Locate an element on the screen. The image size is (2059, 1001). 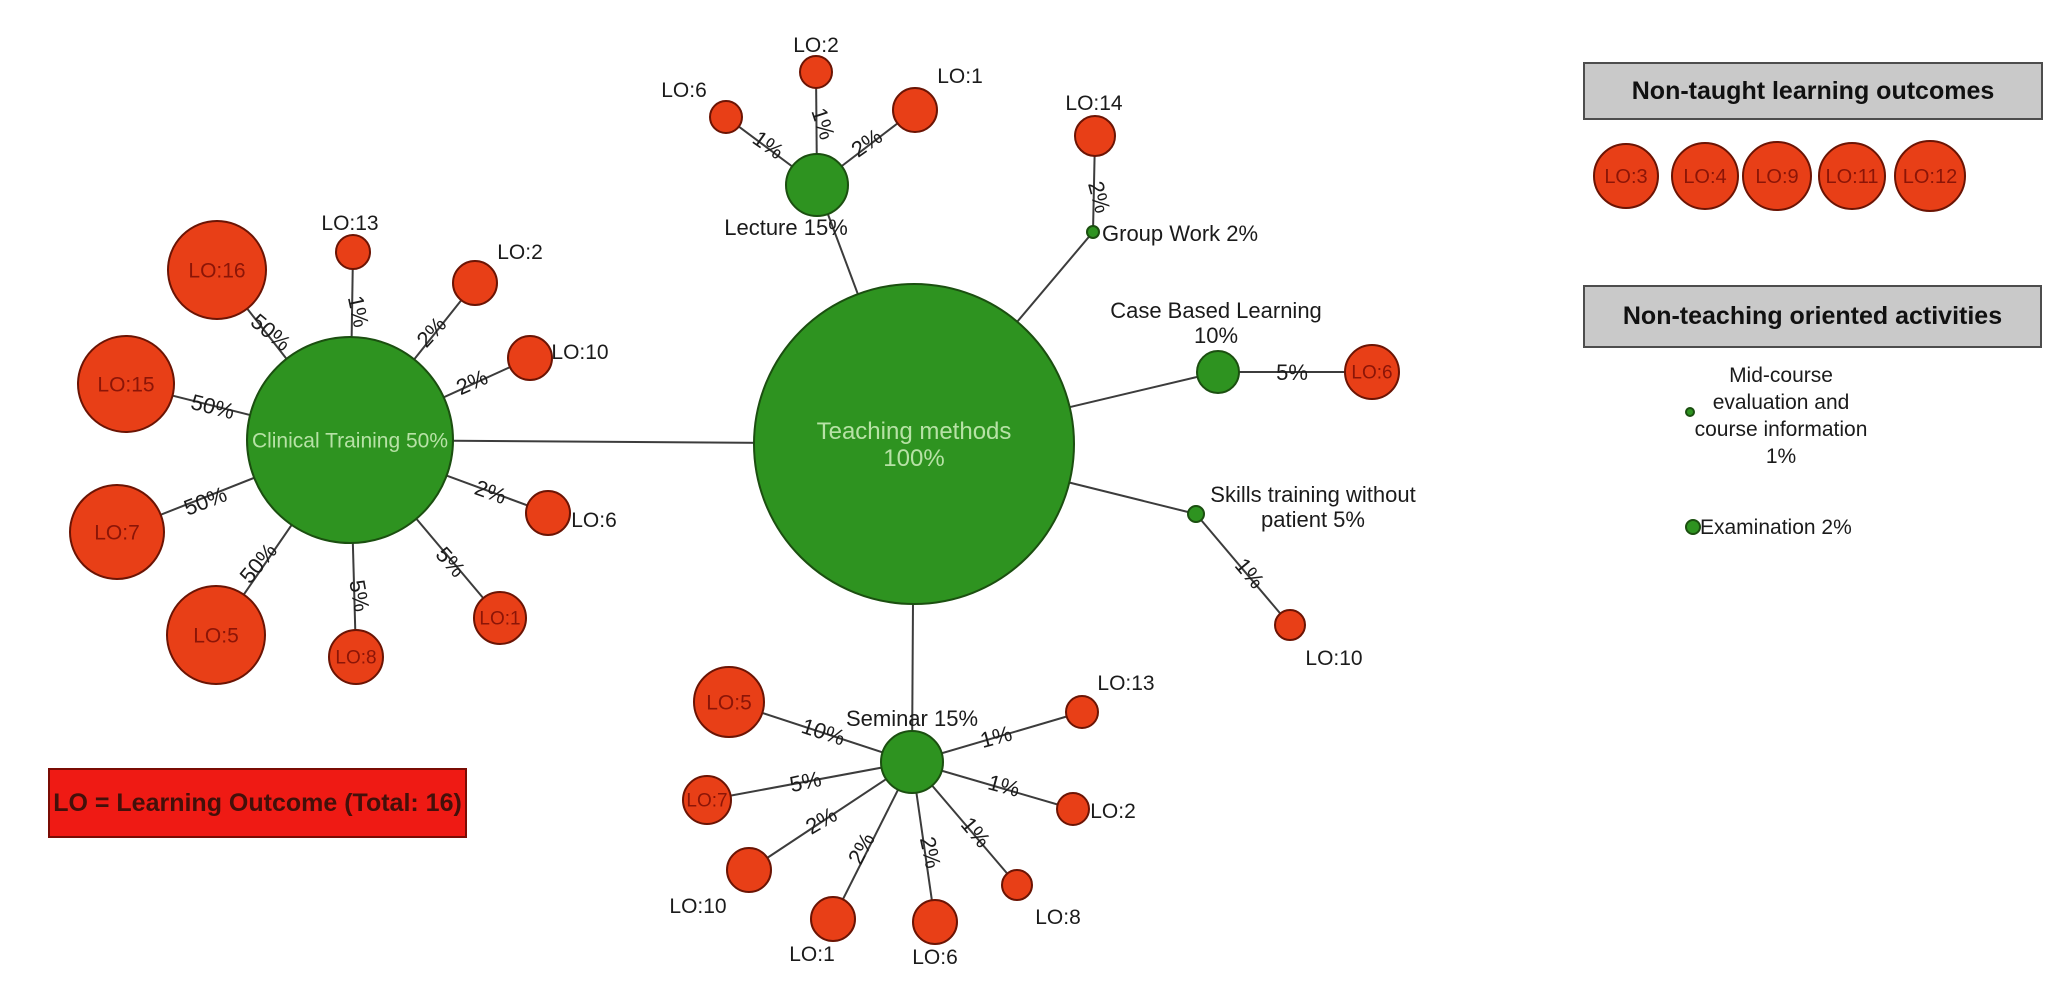
edge-label-groupwork-g14: 2% is located at coordinates (1099, 196).